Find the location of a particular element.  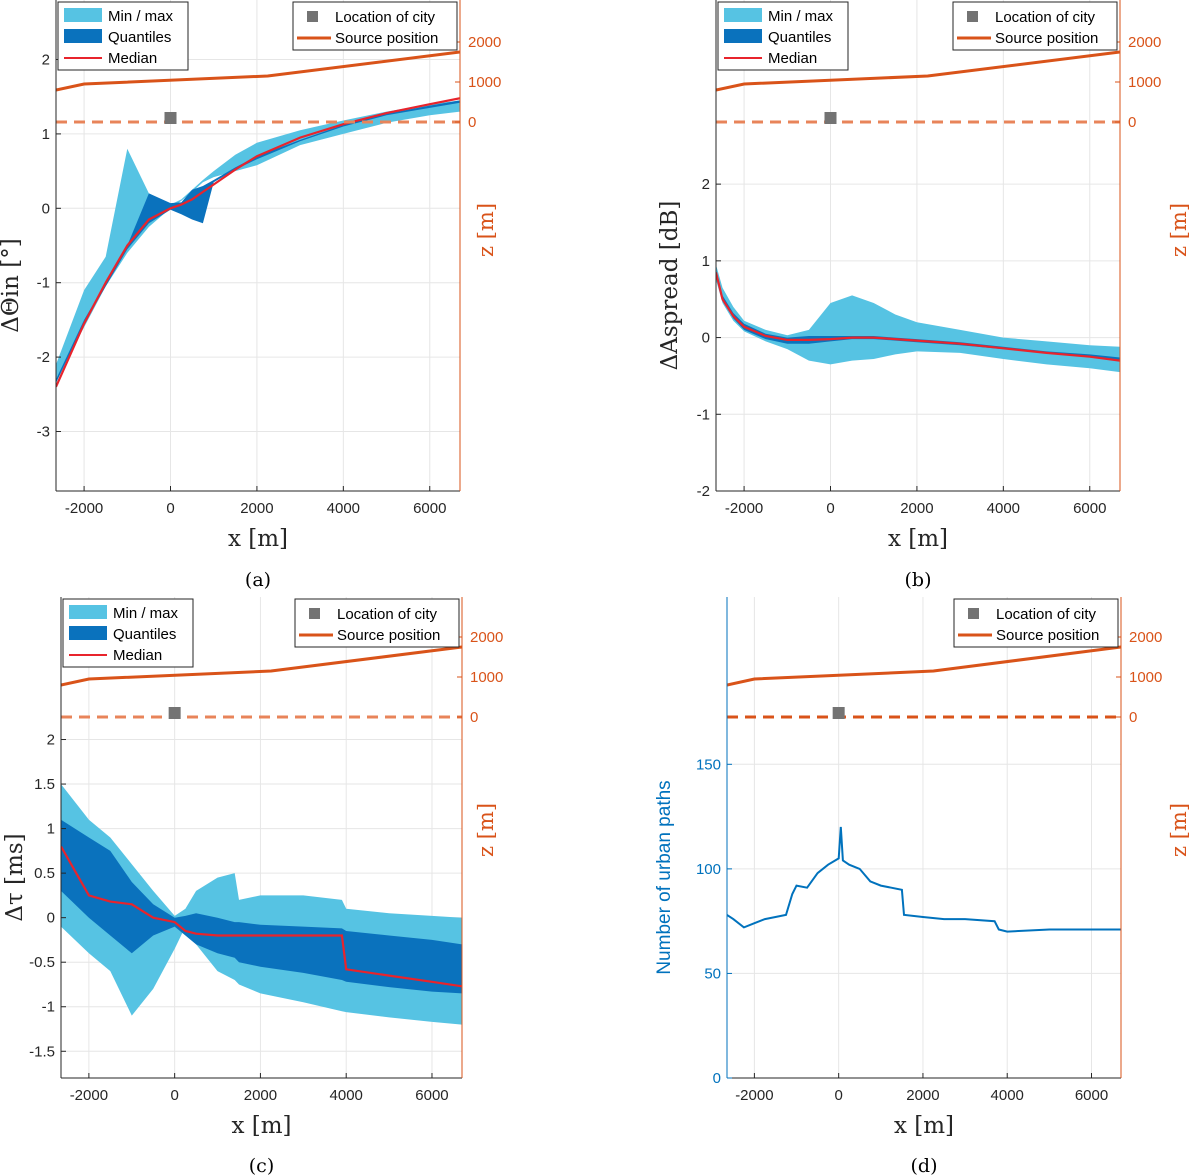

panel-caption: (b) is located at coordinates (918, 580).